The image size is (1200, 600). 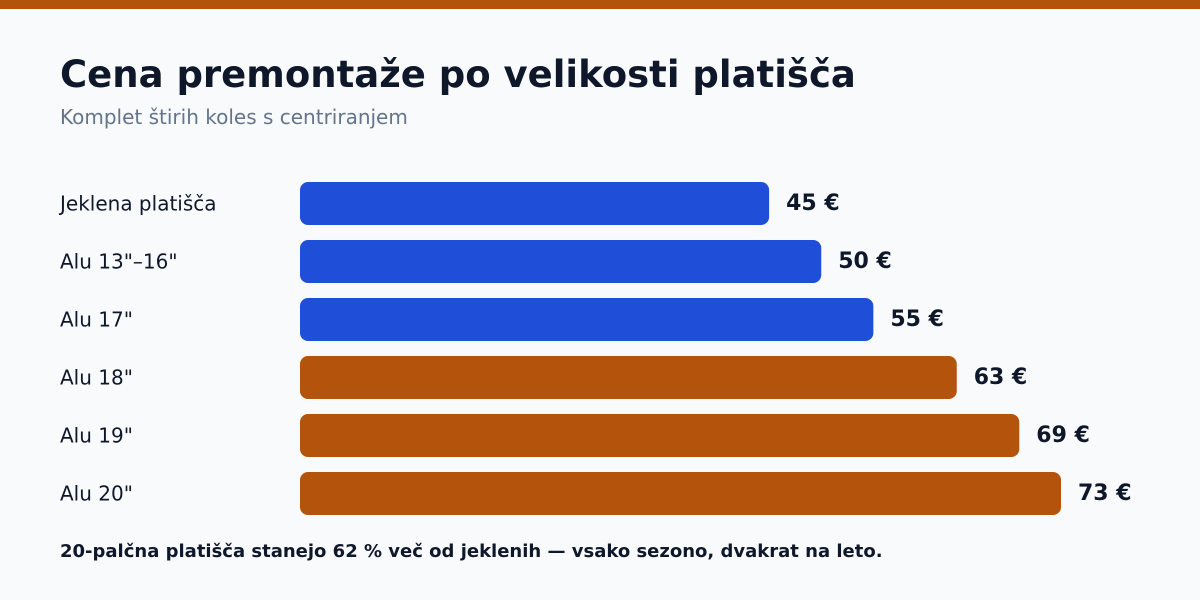 I want to click on top-accent-bar, so click(x=600, y=4).